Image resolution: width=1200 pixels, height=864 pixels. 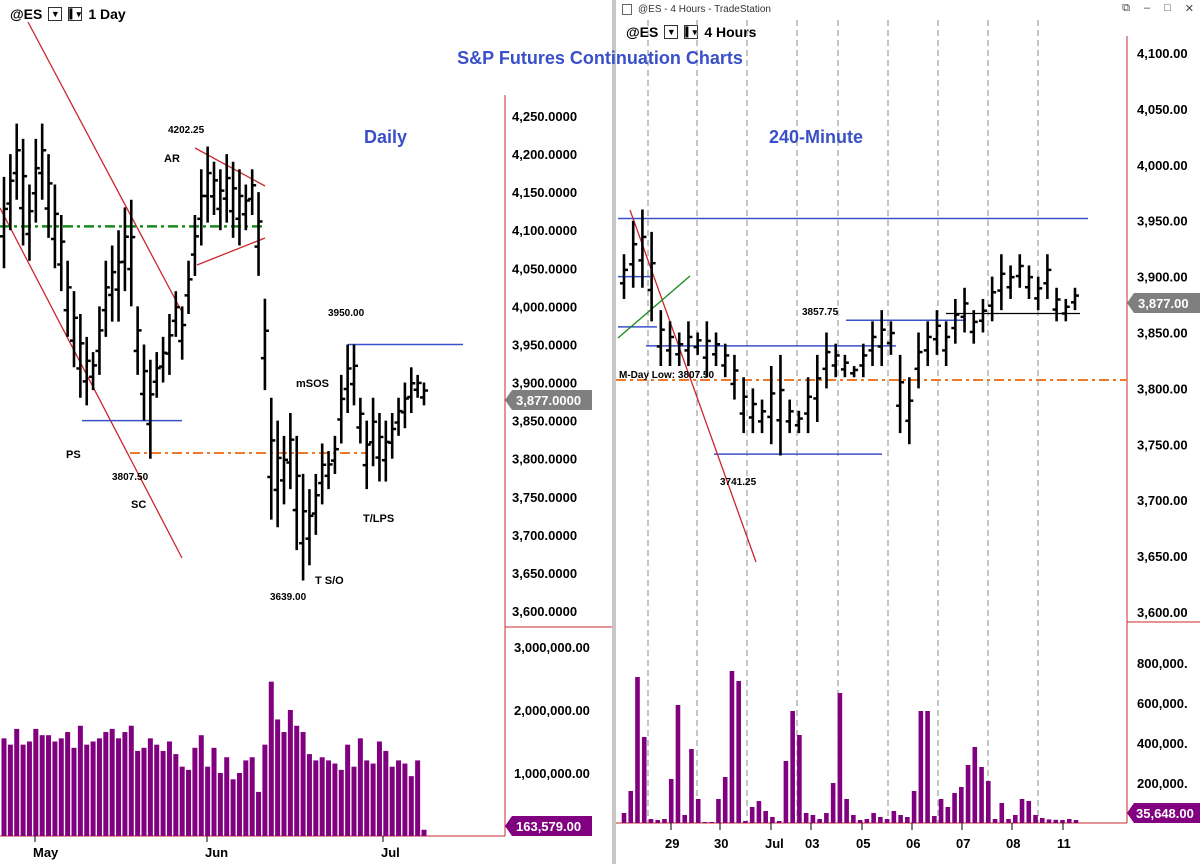 What do you see at coordinates (548, 400) in the screenshot?
I see `price-badge-text: 3,877.0000` at bounding box center [548, 400].